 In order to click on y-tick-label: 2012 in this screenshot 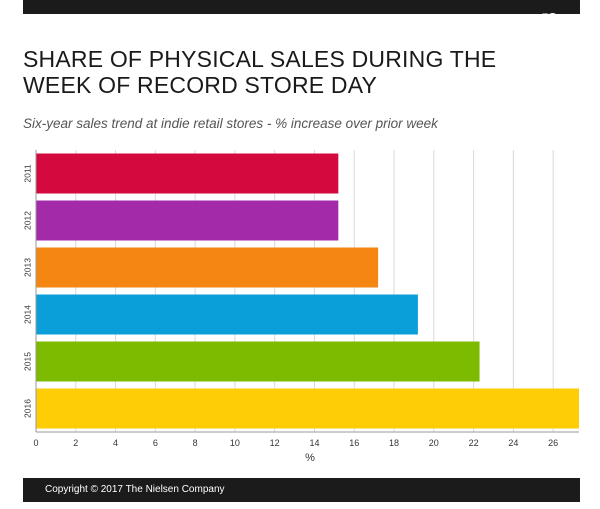, I will do `click(27, 220)`.